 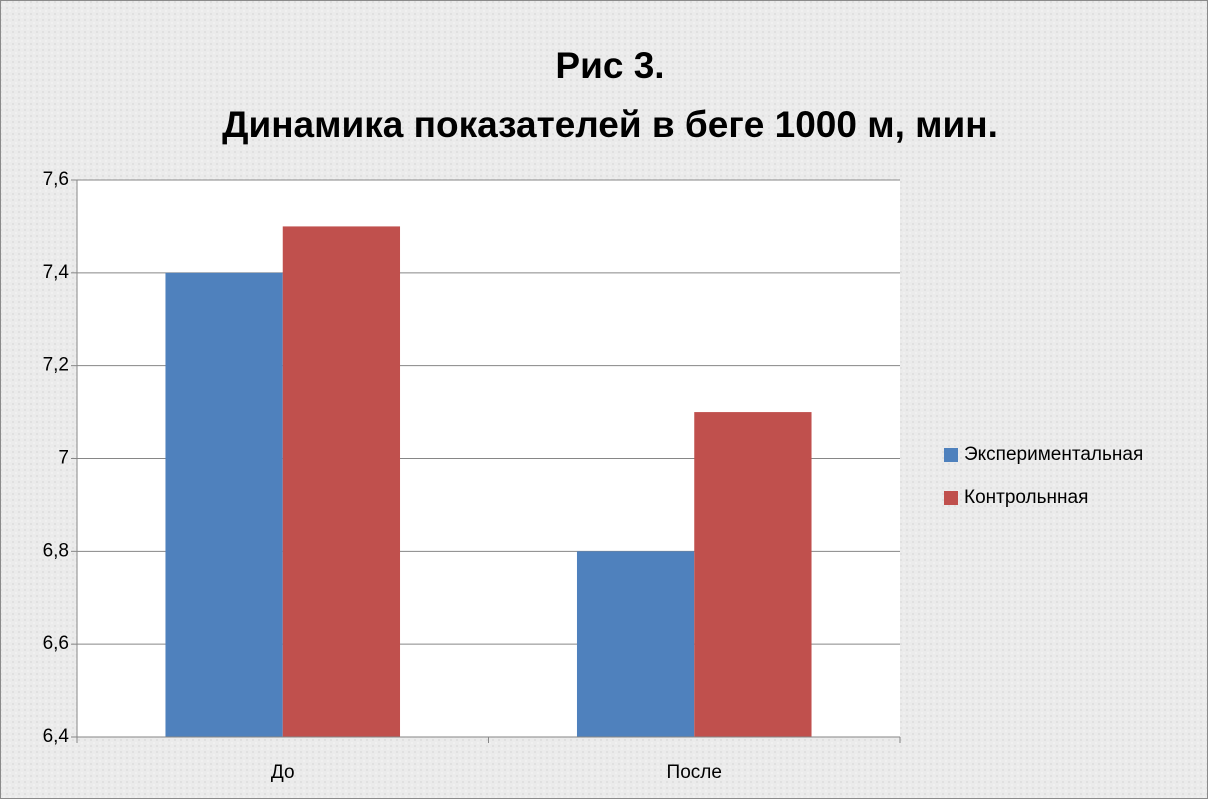 What do you see at coordinates (56, 179) in the screenshot?
I see `y-tick-label: 7,6` at bounding box center [56, 179].